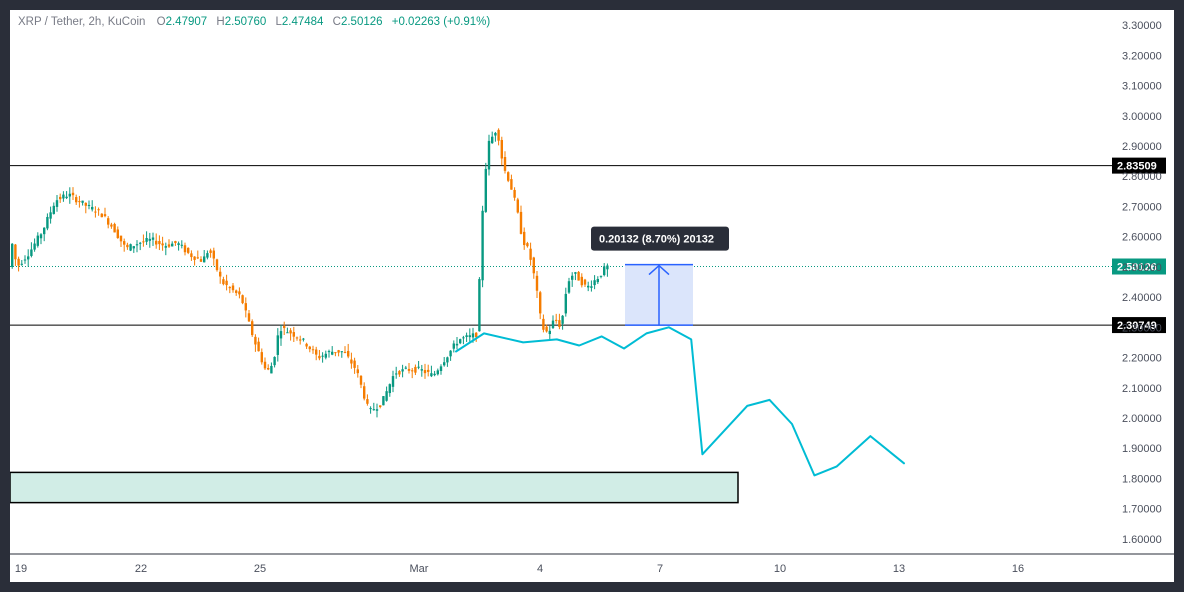 This screenshot has height=592, width=1184. Describe the element at coordinates (374, 487) in the screenshot. I see `support-zone` at that location.